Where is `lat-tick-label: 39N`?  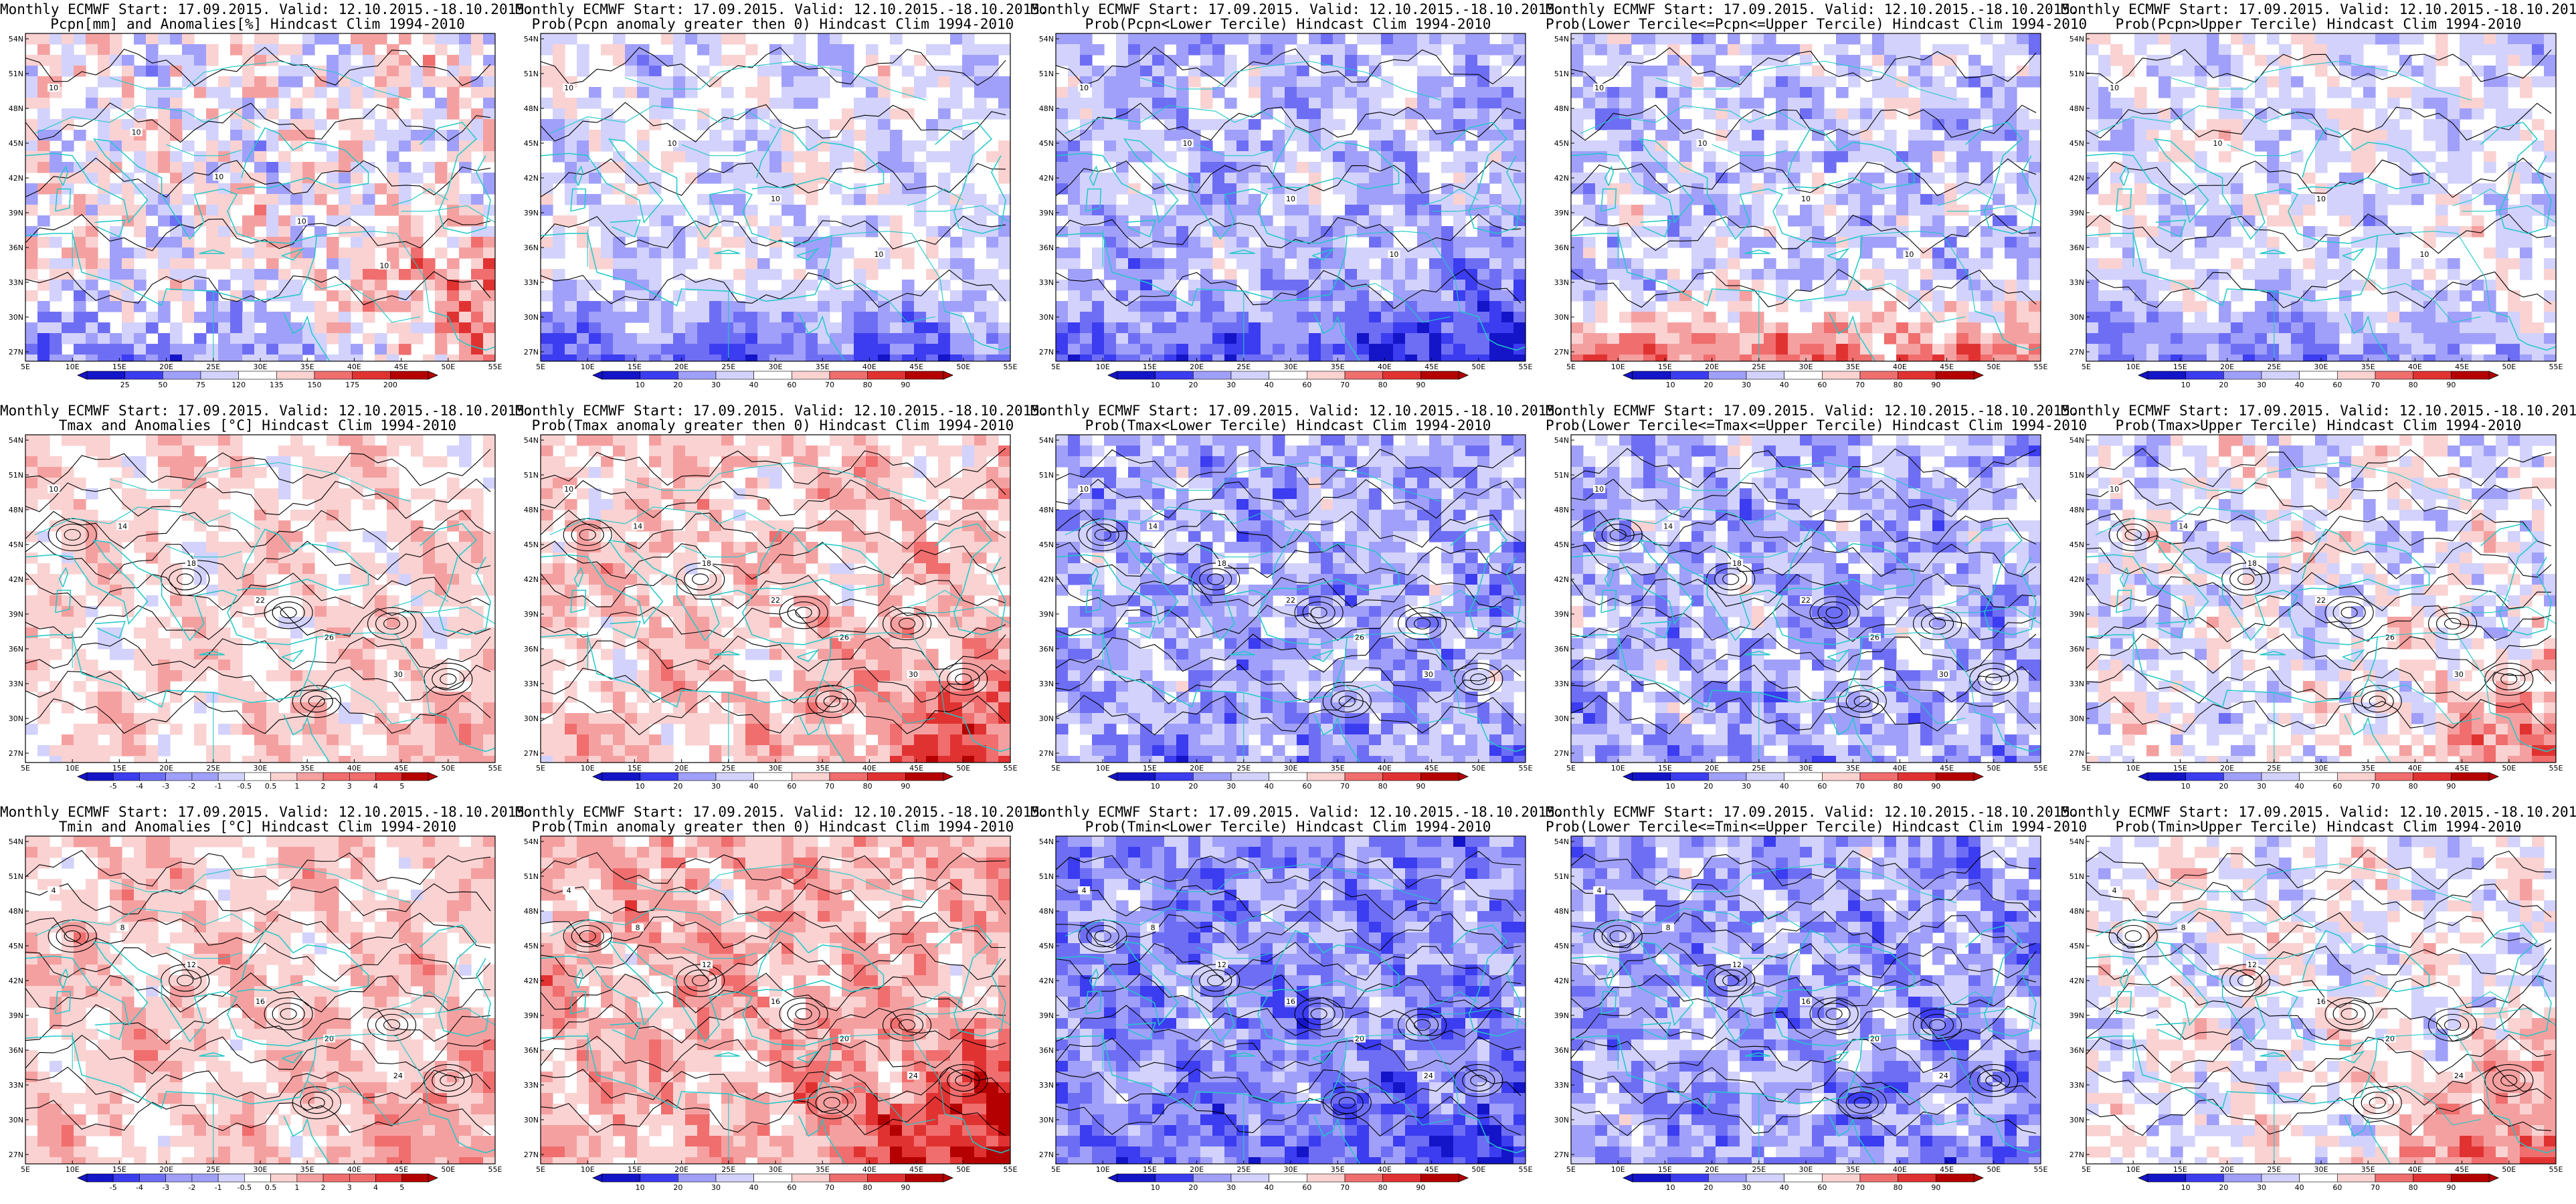 lat-tick-label: 39N is located at coordinates (2076, 213).